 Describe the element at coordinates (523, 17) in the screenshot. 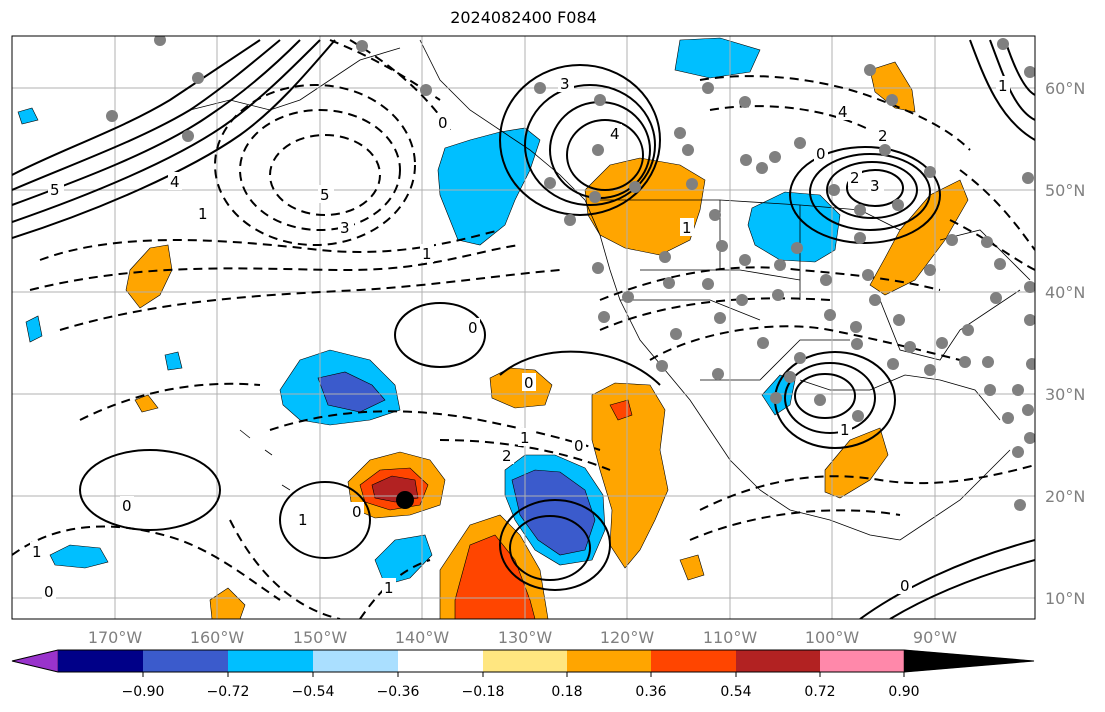

I see `map-title: 2024082400 F084` at that location.